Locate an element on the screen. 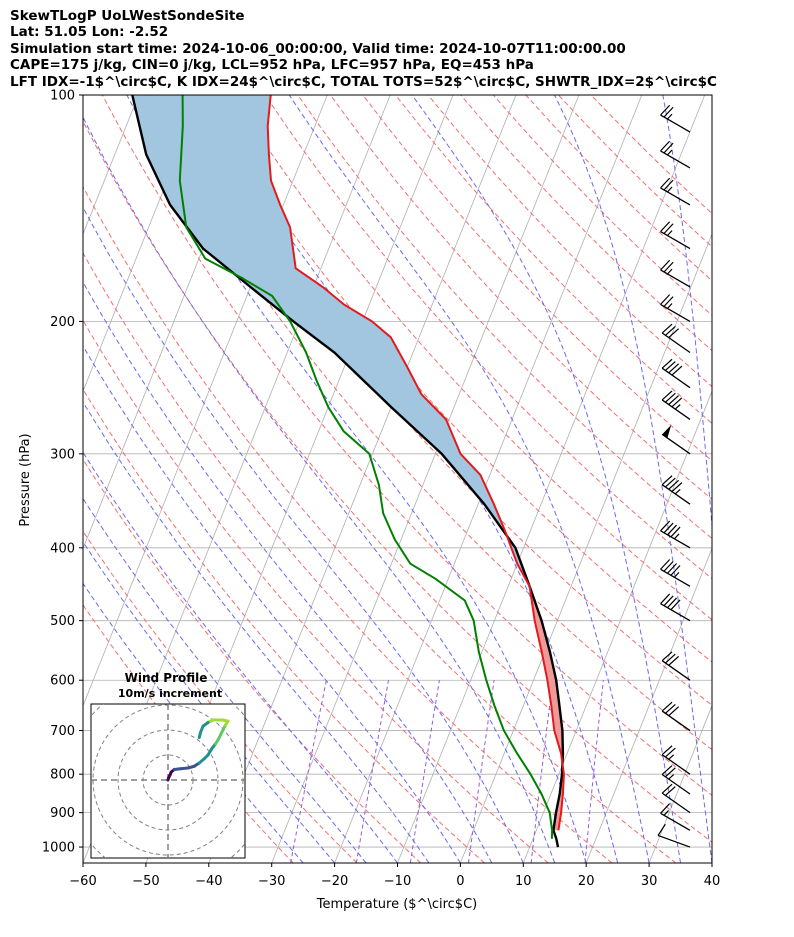  y-tick-label: 700 is located at coordinates (62, 731).